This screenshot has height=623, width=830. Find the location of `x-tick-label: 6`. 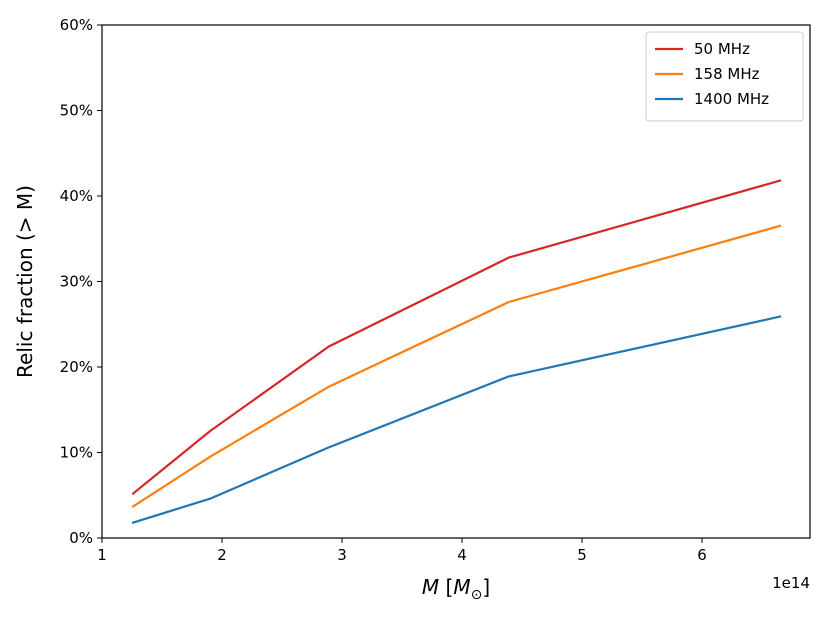

x-tick-label: 6 is located at coordinates (702, 555).